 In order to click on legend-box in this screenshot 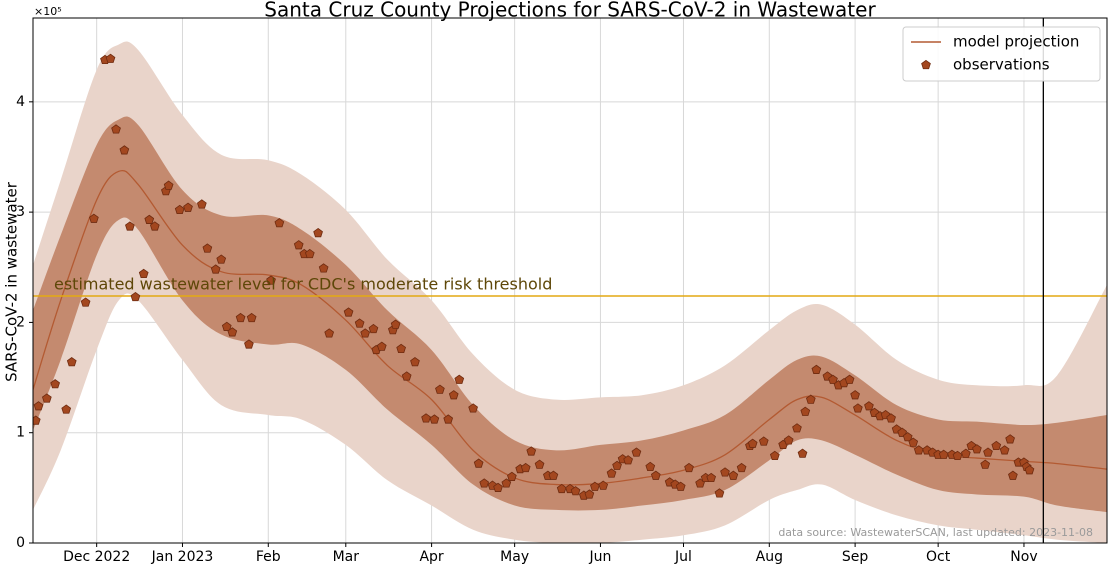, I will do `click(1001, 54)`.